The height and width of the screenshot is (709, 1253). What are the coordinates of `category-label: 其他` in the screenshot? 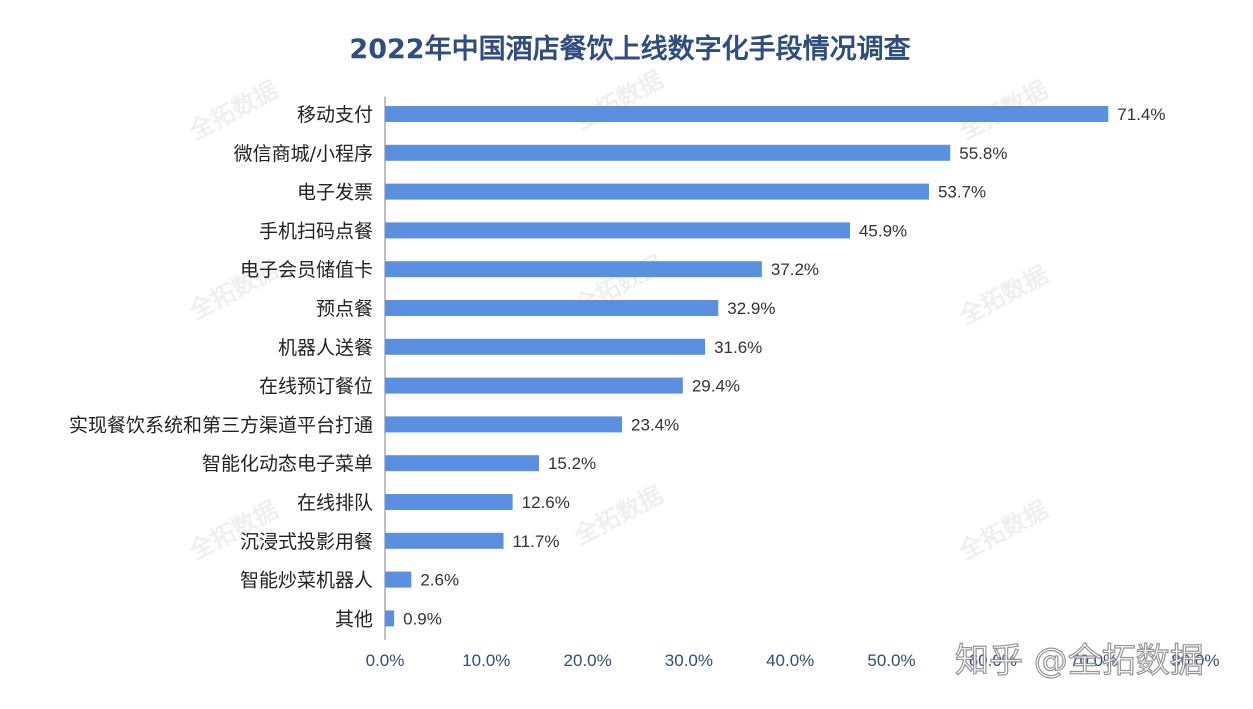 It's located at (354, 619).